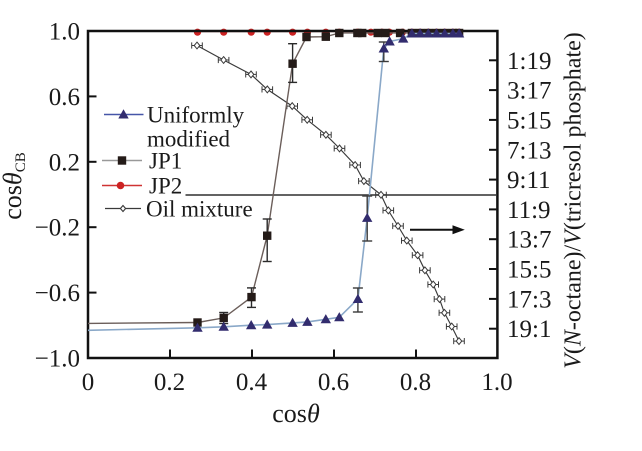 The width and height of the screenshot is (642, 451). What do you see at coordinates (57, 293) in the screenshot?
I see `svg-text: −0.6` at bounding box center [57, 293].